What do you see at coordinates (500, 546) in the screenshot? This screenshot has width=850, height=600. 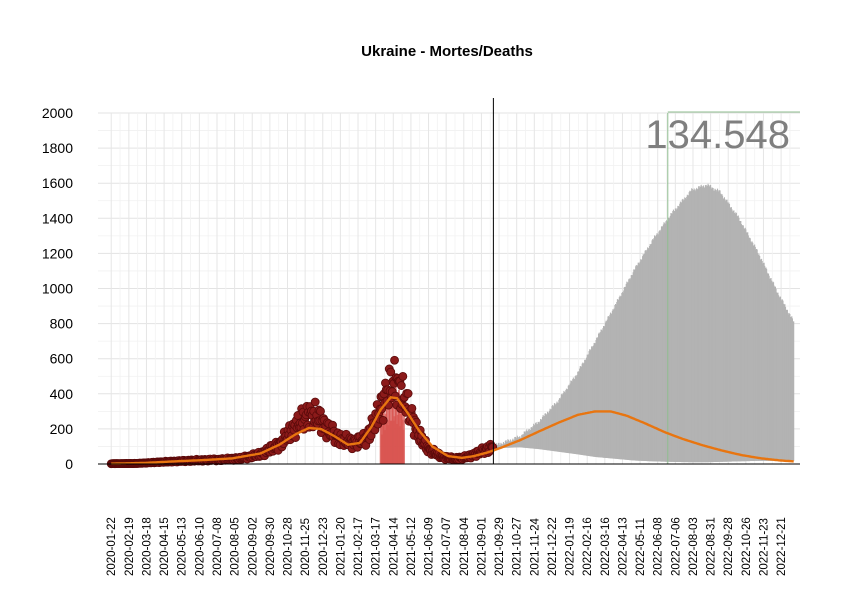 I see `x-tick-label: 2021-09-29` at bounding box center [500, 546].